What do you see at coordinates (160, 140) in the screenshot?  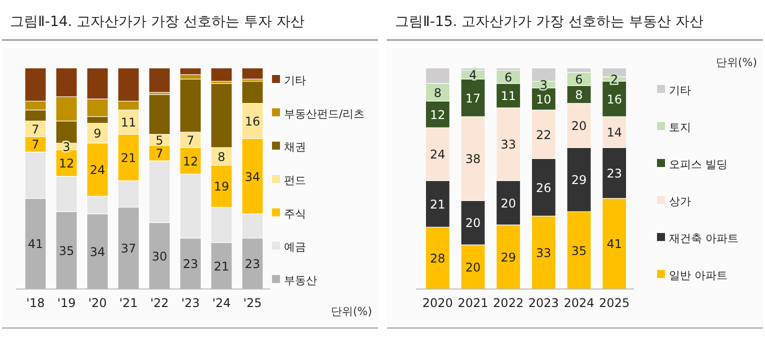 I see `data-label: 5` at bounding box center [160, 140].